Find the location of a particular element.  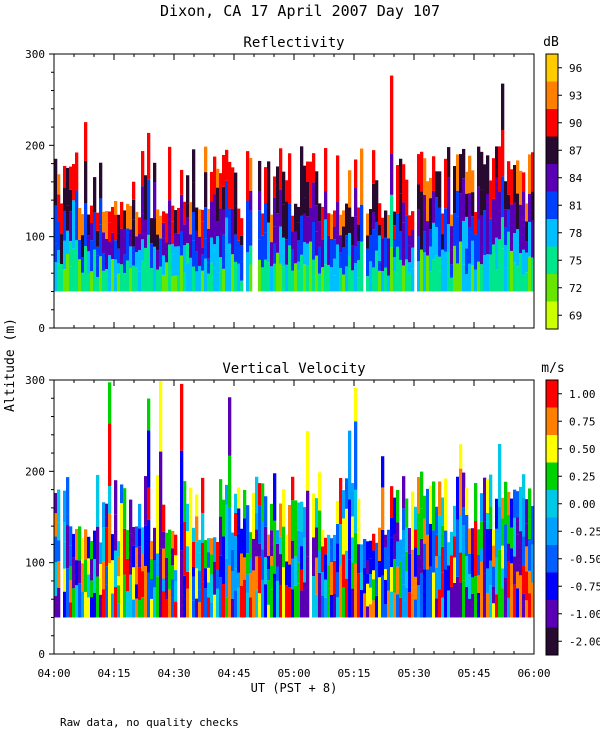

figure-title: Dixon, CA 17 April 2007 Day 107 is located at coordinates (300, 11).